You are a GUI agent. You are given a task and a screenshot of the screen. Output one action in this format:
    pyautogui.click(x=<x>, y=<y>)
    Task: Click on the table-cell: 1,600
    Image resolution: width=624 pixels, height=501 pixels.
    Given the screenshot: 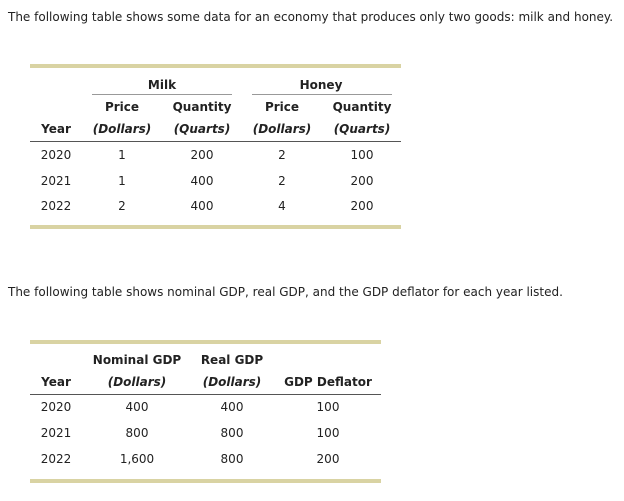 What is the action you would take?
    pyautogui.click(x=137, y=459)
    